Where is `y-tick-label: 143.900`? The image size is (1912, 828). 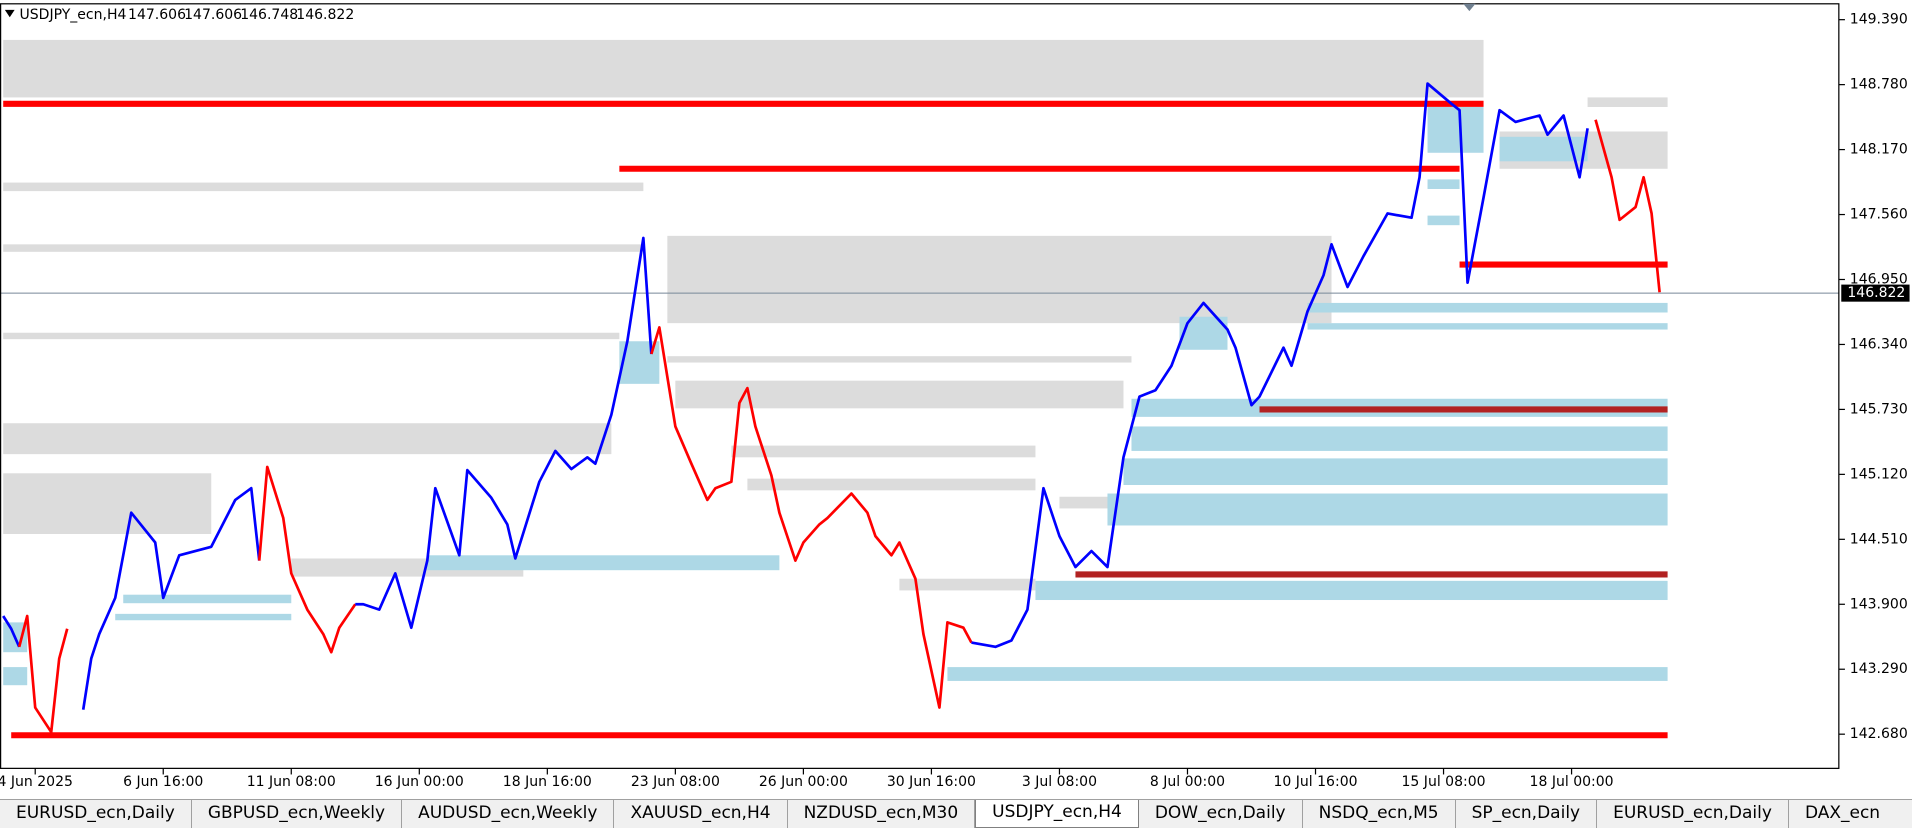 y-tick-label: 143.900 is located at coordinates (1879, 604).